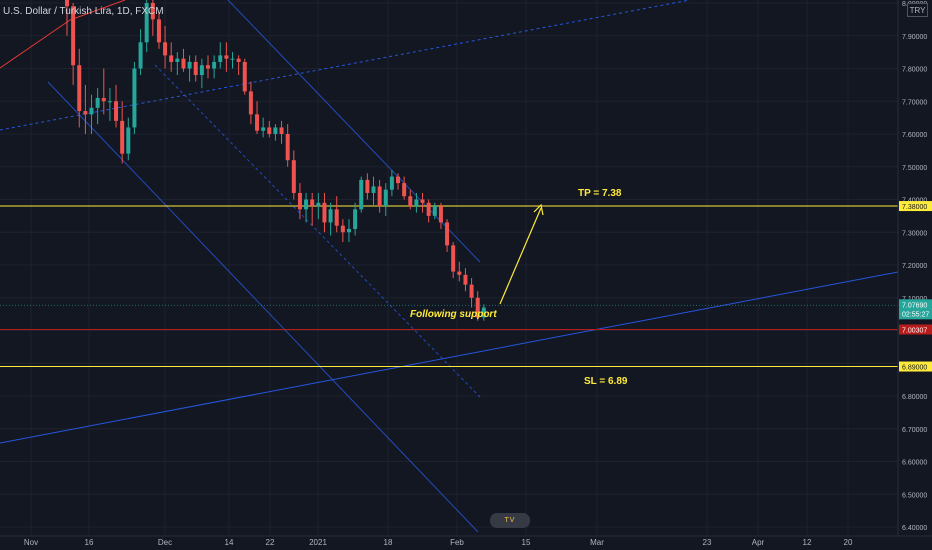 This screenshot has height=550, width=932. What do you see at coordinates (914, 430) in the screenshot?
I see `price-tick-label: 6.70000` at bounding box center [914, 430].